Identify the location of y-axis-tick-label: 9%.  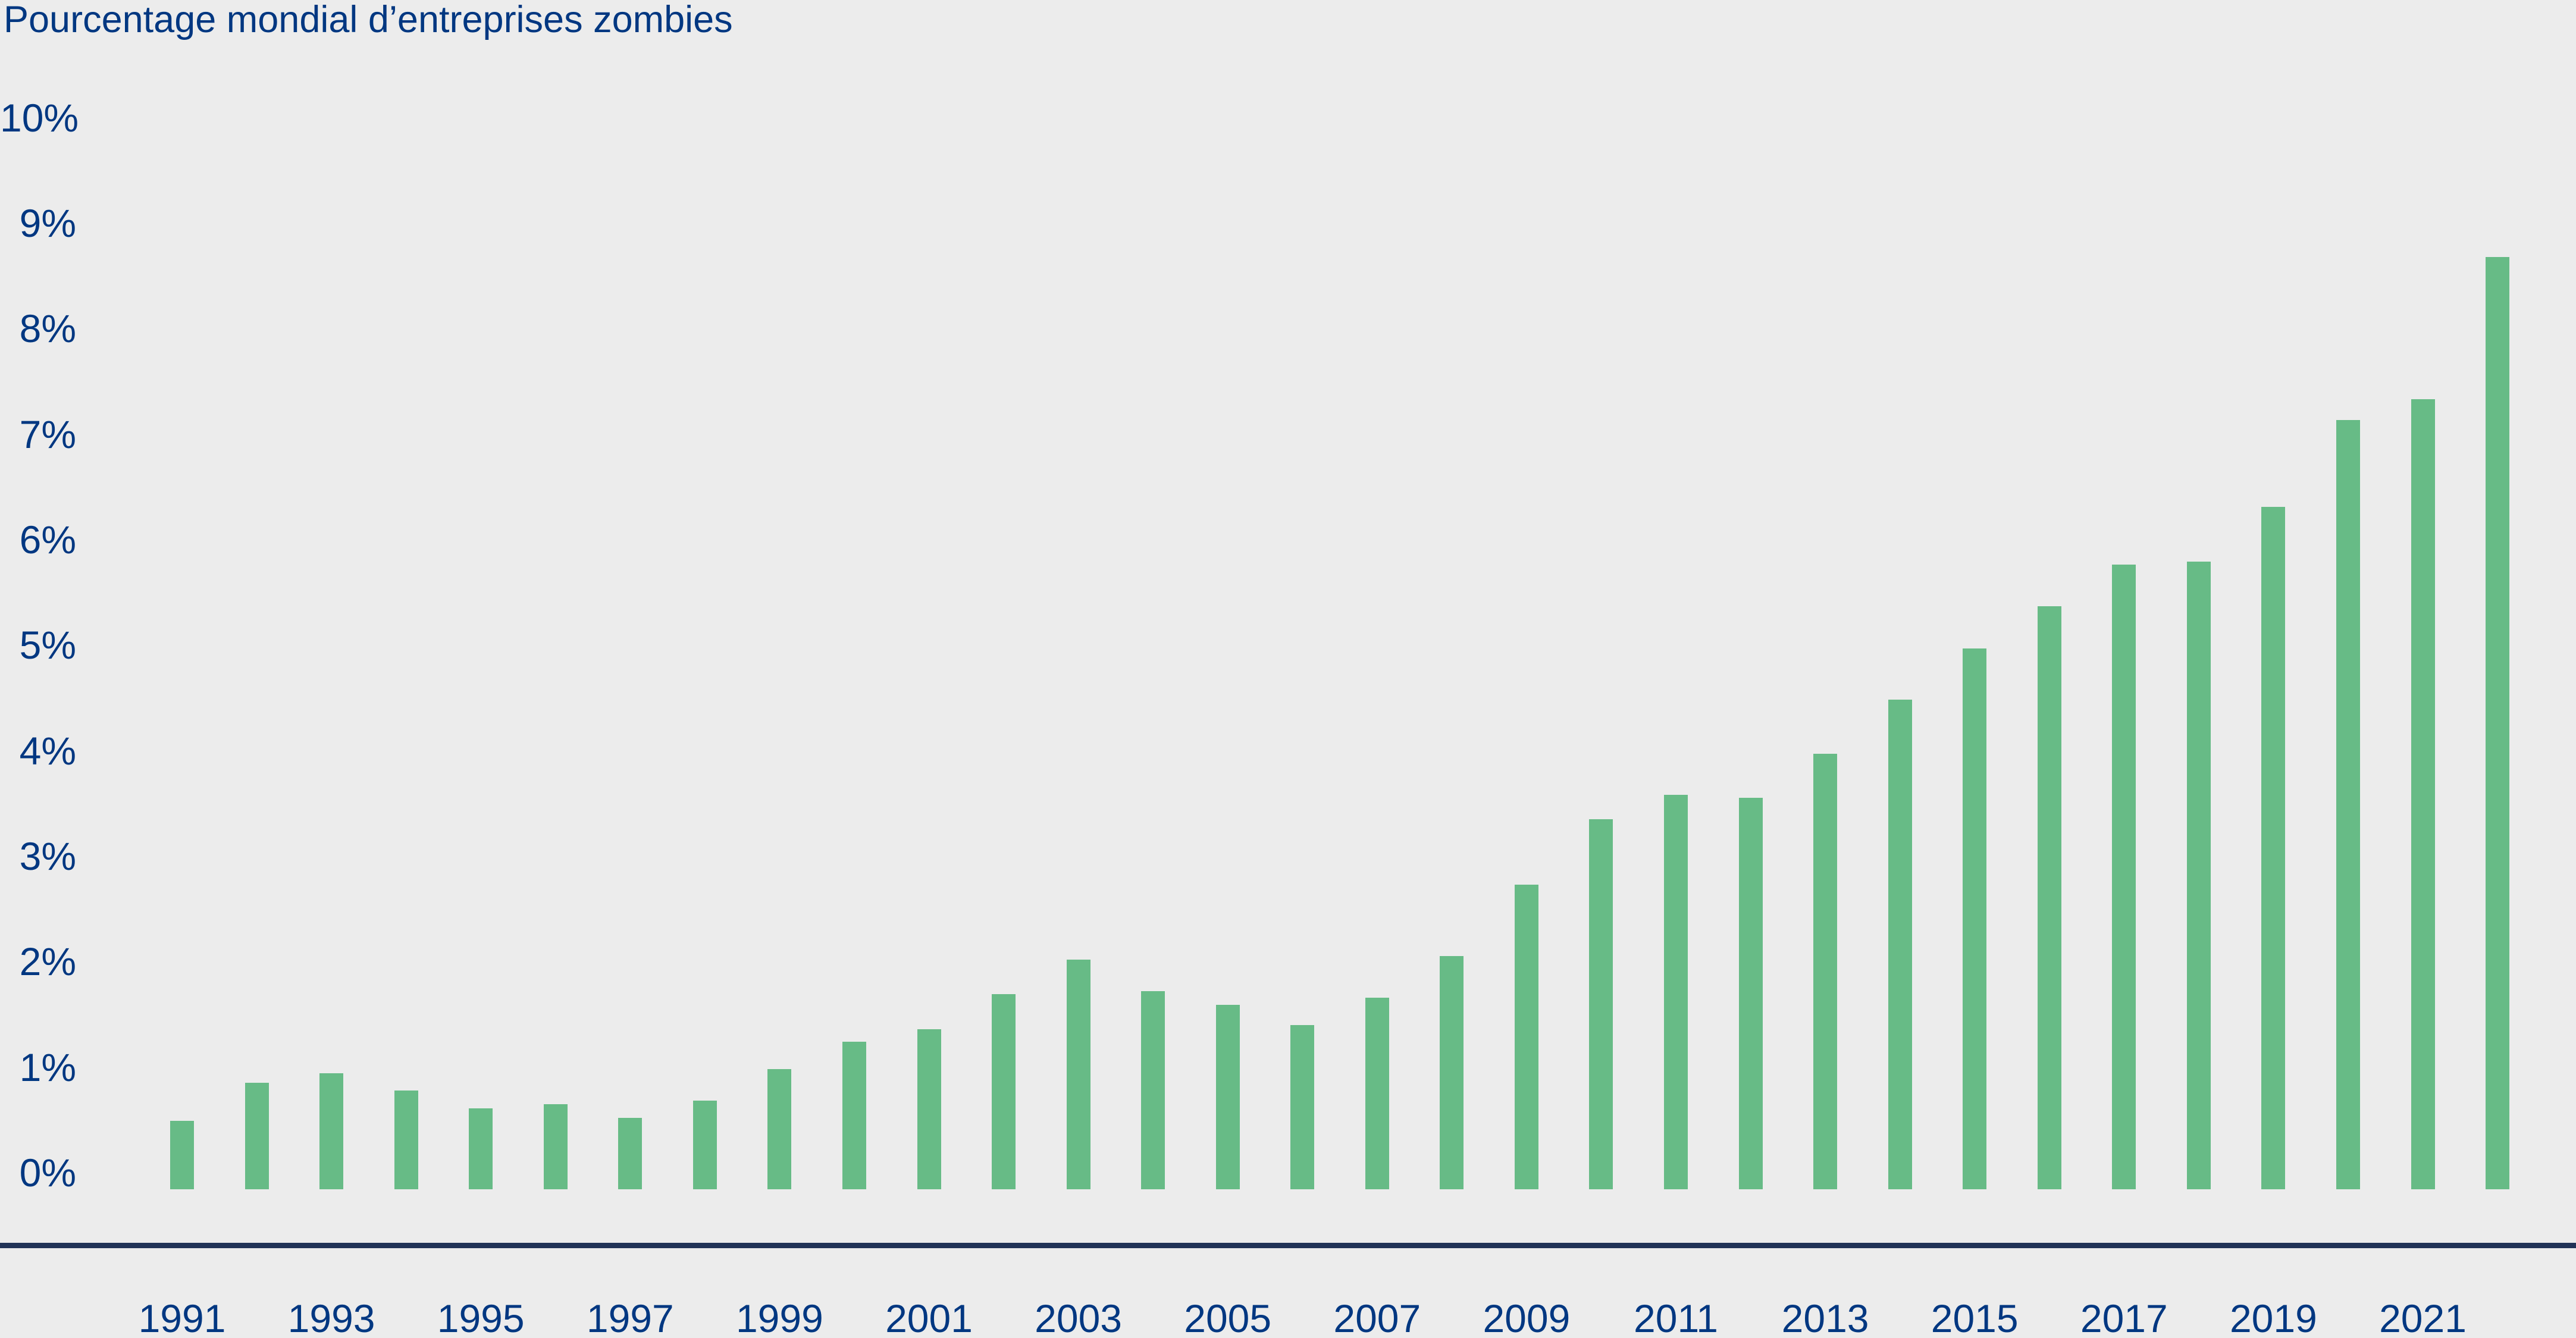
(47, 222).